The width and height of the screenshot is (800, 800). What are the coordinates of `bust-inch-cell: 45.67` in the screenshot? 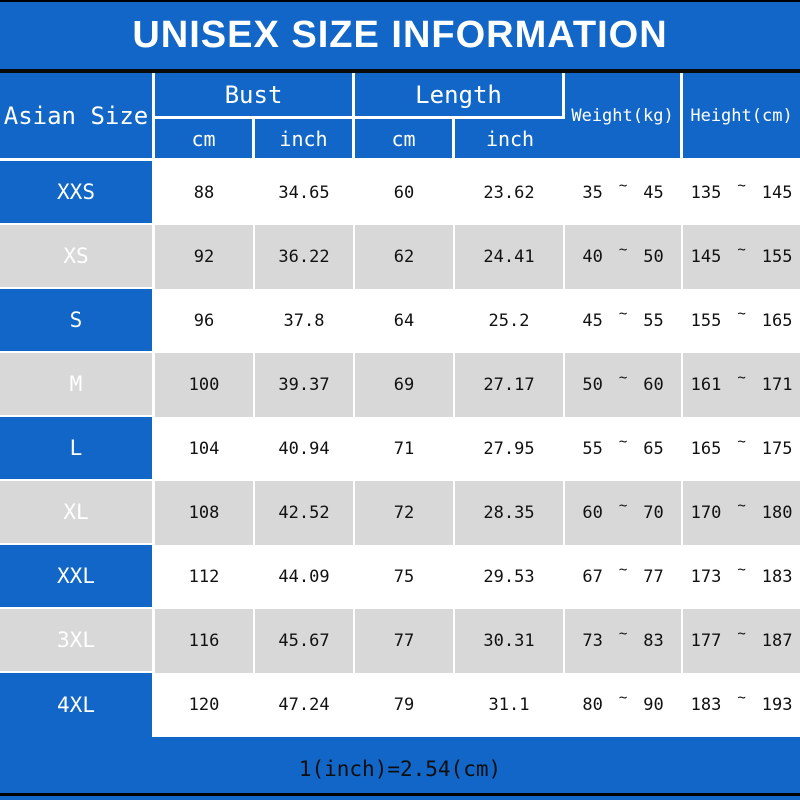 It's located at (305, 641).